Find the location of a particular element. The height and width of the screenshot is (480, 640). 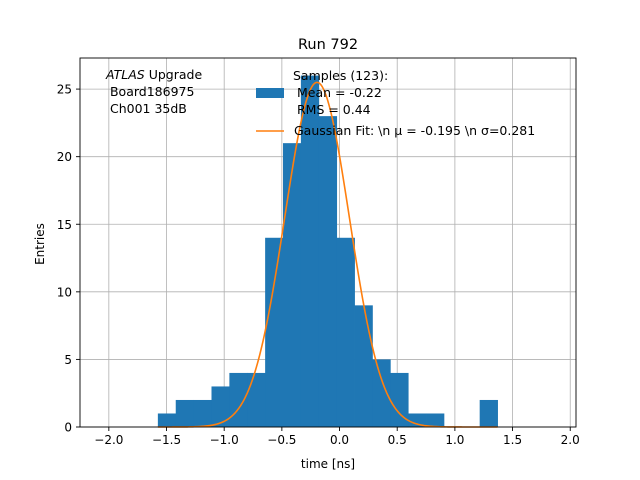

y-tick-label: 25 is located at coordinates (64, 90).